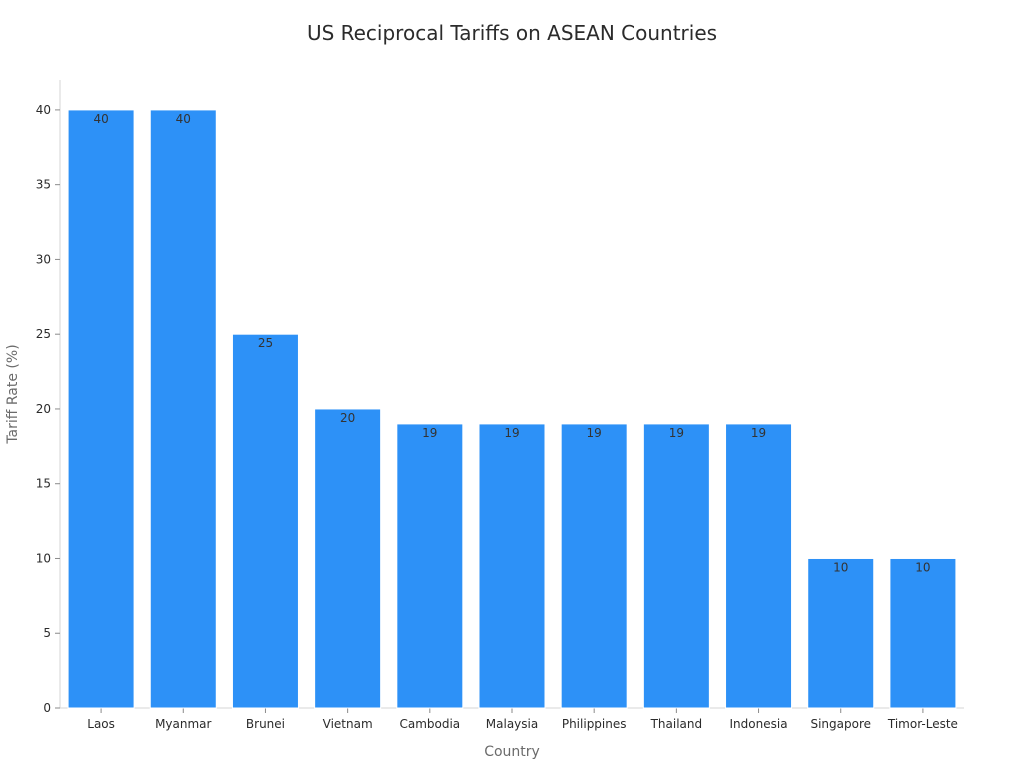 The height and width of the screenshot is (768, 1024). What do you see at coordinates (265, 343) in the screenshot?
I see `bar-value-label: 25` at bounding box center [265, 343].